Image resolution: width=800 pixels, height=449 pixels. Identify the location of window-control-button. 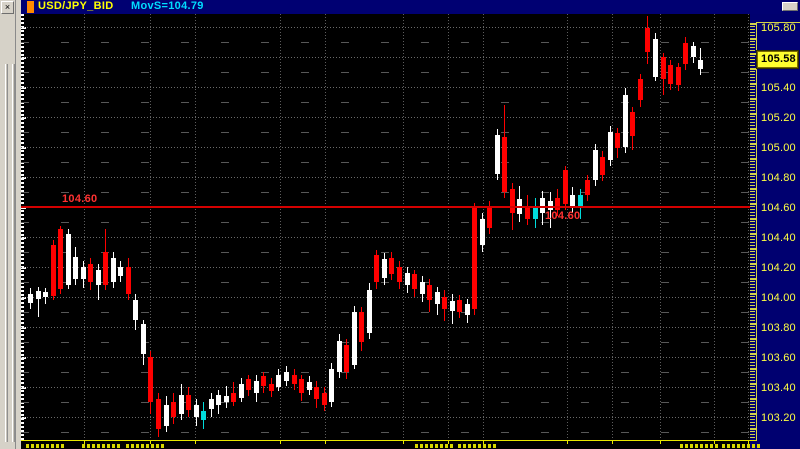
(790, 6).